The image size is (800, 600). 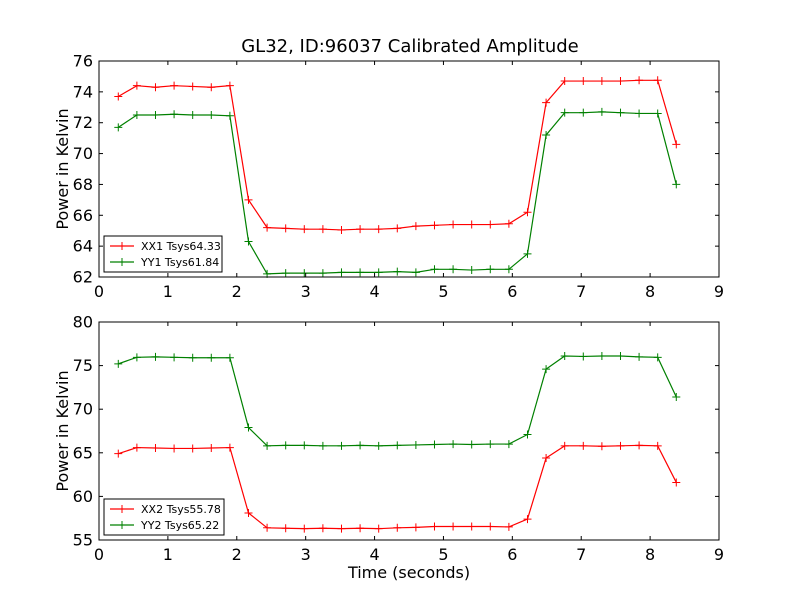 I want to click on chart-bottom-xtick-label: 9, so click(x=719, y=554).